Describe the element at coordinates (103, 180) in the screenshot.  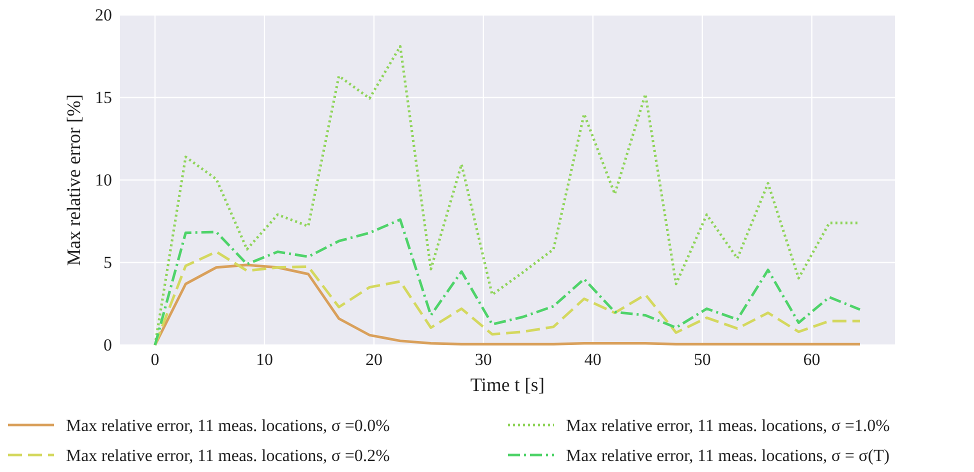
I see `y-tick-label: 10` at that location.